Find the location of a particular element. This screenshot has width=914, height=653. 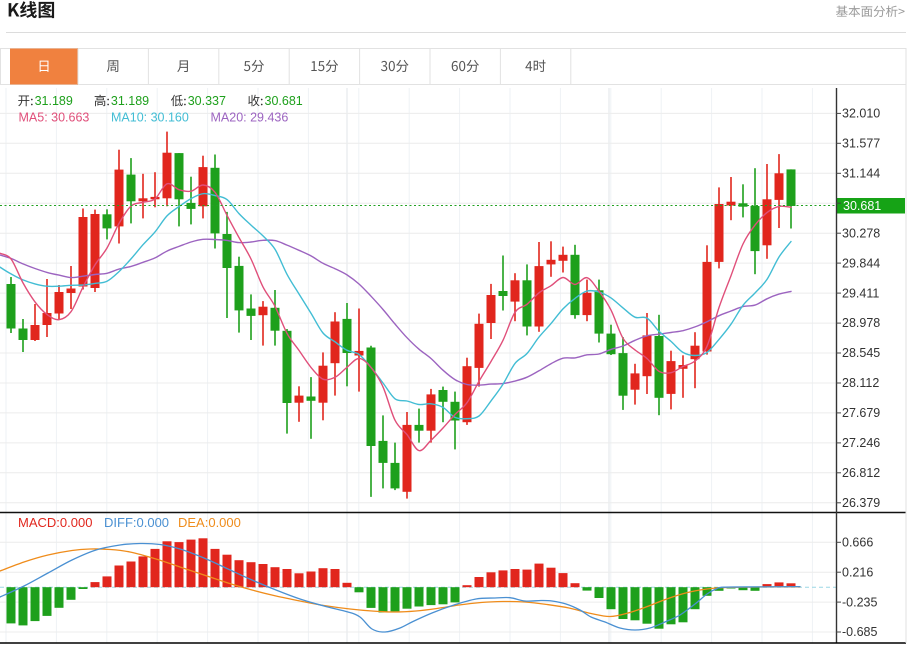

svg-text: MA10: 30.160 is located at coordinates (150, 118).